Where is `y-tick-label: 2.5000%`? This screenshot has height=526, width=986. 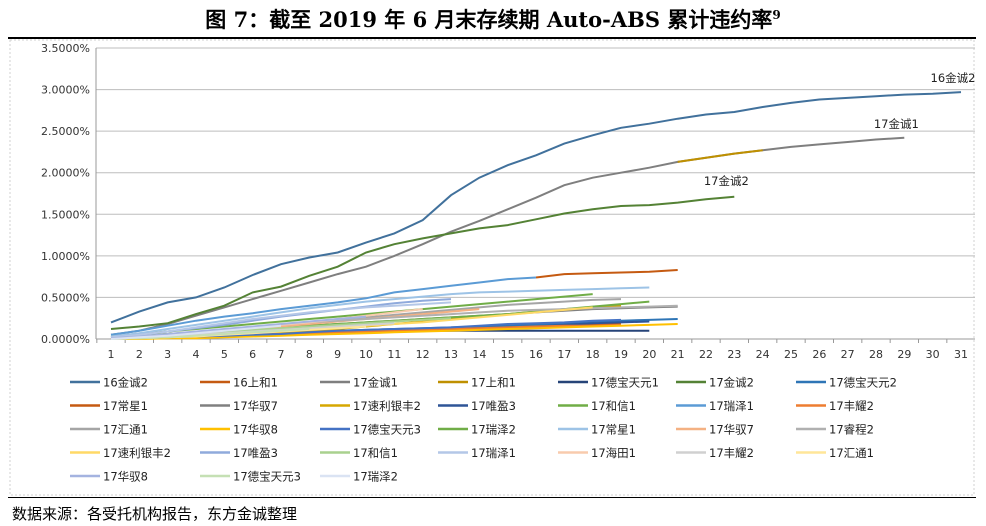
y-tick-label: 2.5000% is located at coordinates (65, 131).